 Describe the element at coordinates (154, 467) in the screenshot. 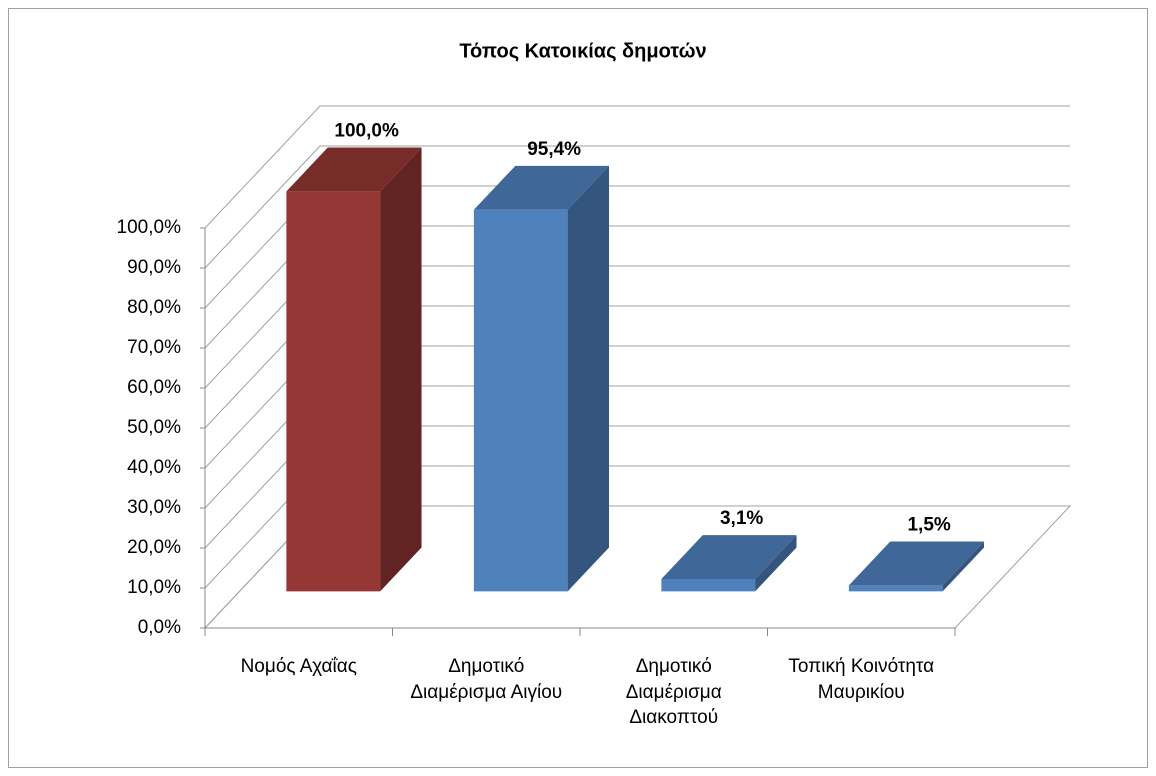

I see `y-tick-label: 40,0%` at that location.